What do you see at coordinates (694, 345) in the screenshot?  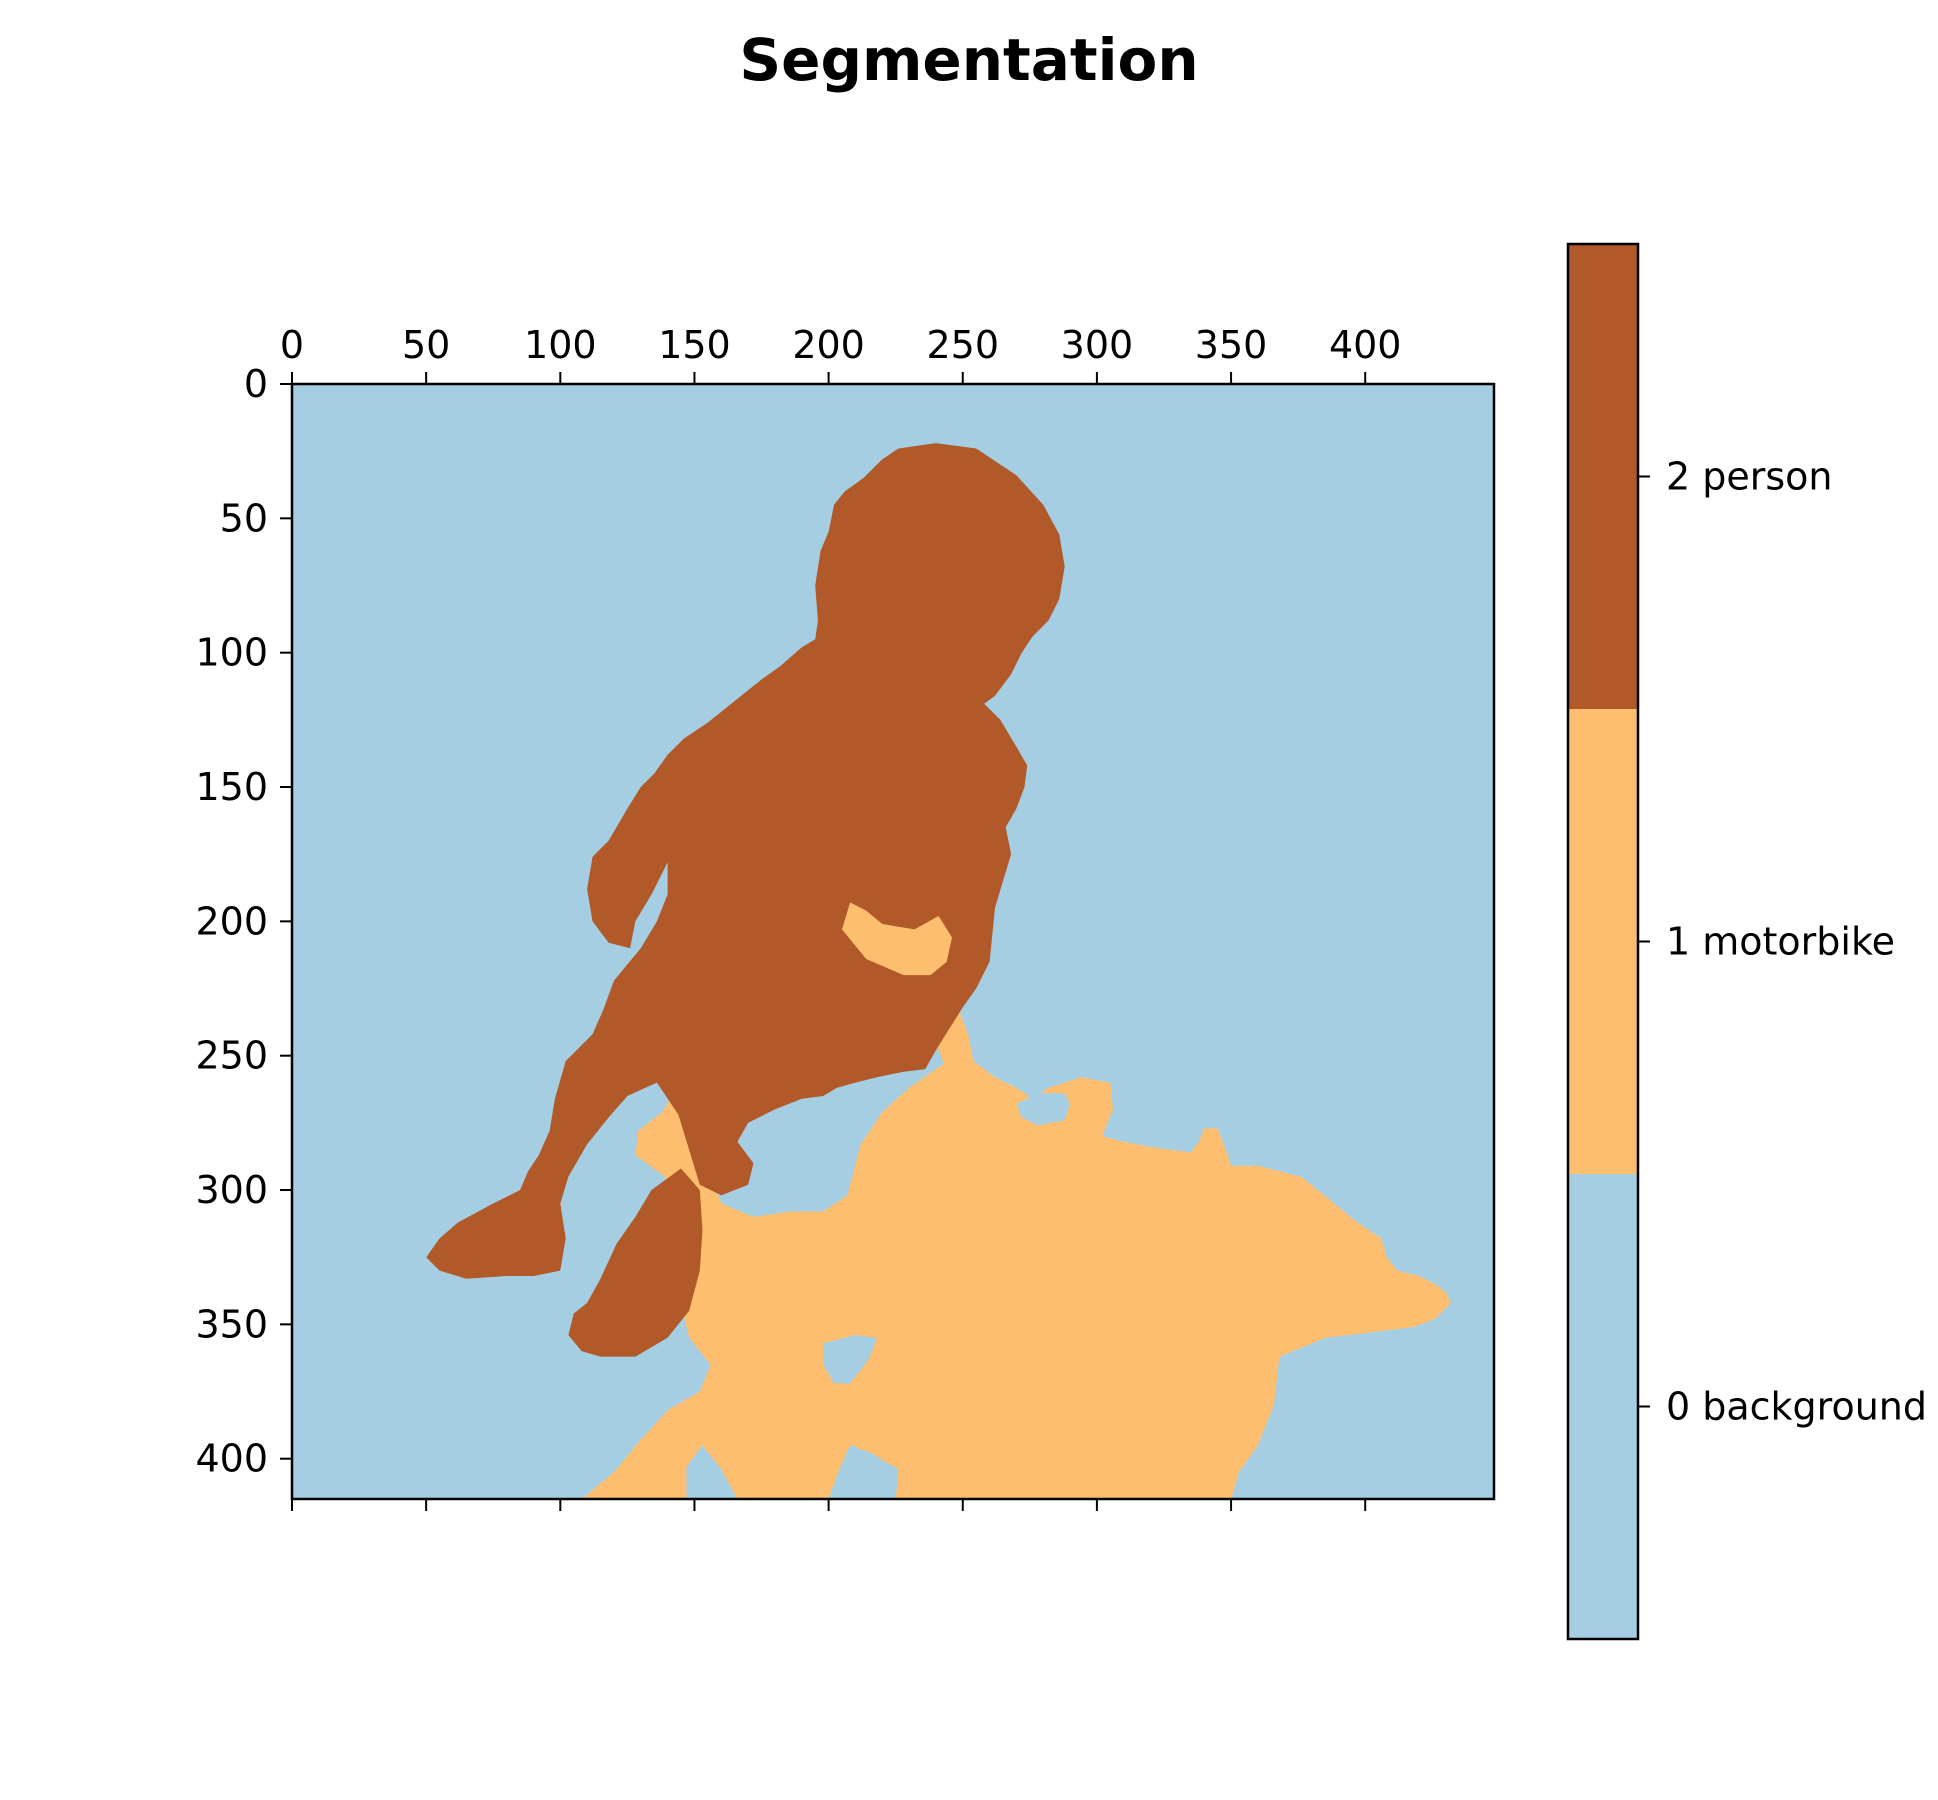 I see `x-tick-label: 150` at bounding box center [694, 345].